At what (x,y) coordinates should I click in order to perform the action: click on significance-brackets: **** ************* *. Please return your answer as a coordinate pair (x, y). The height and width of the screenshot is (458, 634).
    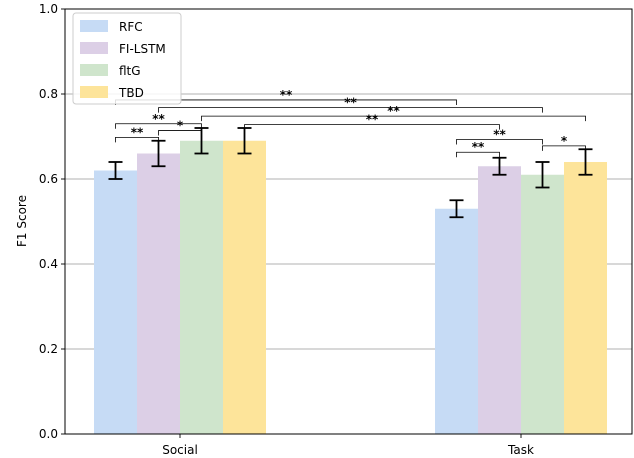
    Looking at the image, I should click on (350, 123).